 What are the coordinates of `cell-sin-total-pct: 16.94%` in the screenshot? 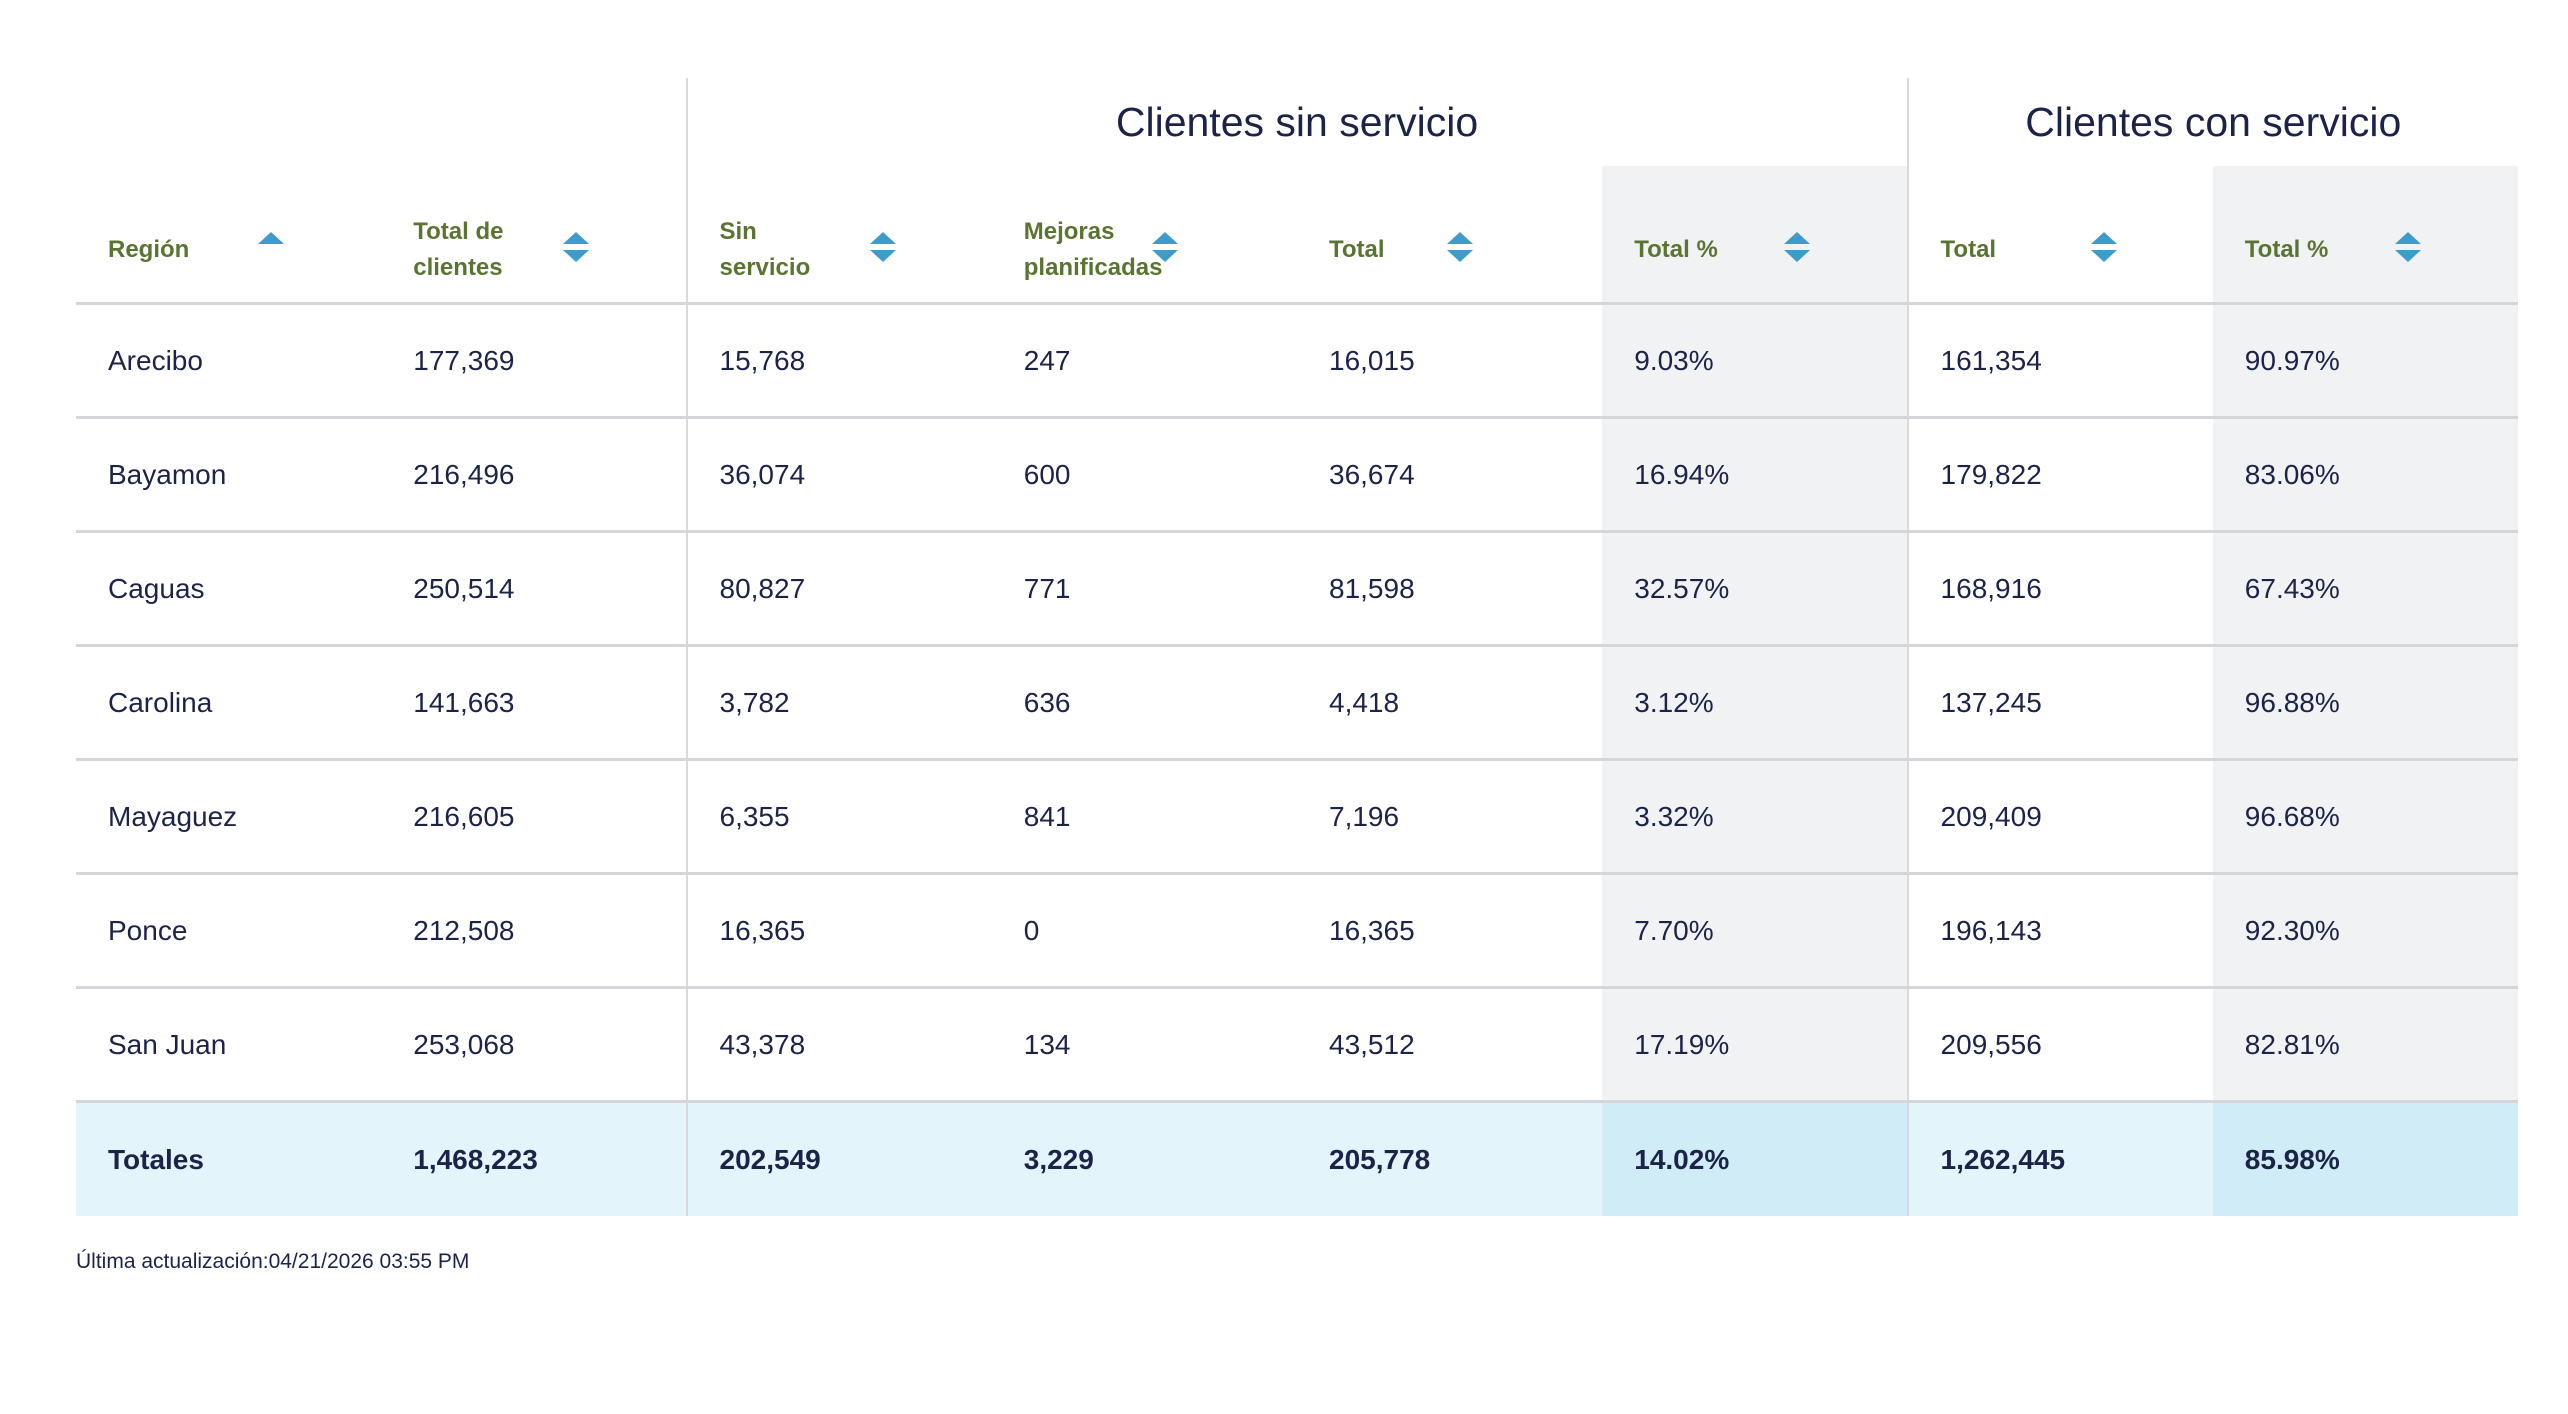 It's located at (1755, 475).